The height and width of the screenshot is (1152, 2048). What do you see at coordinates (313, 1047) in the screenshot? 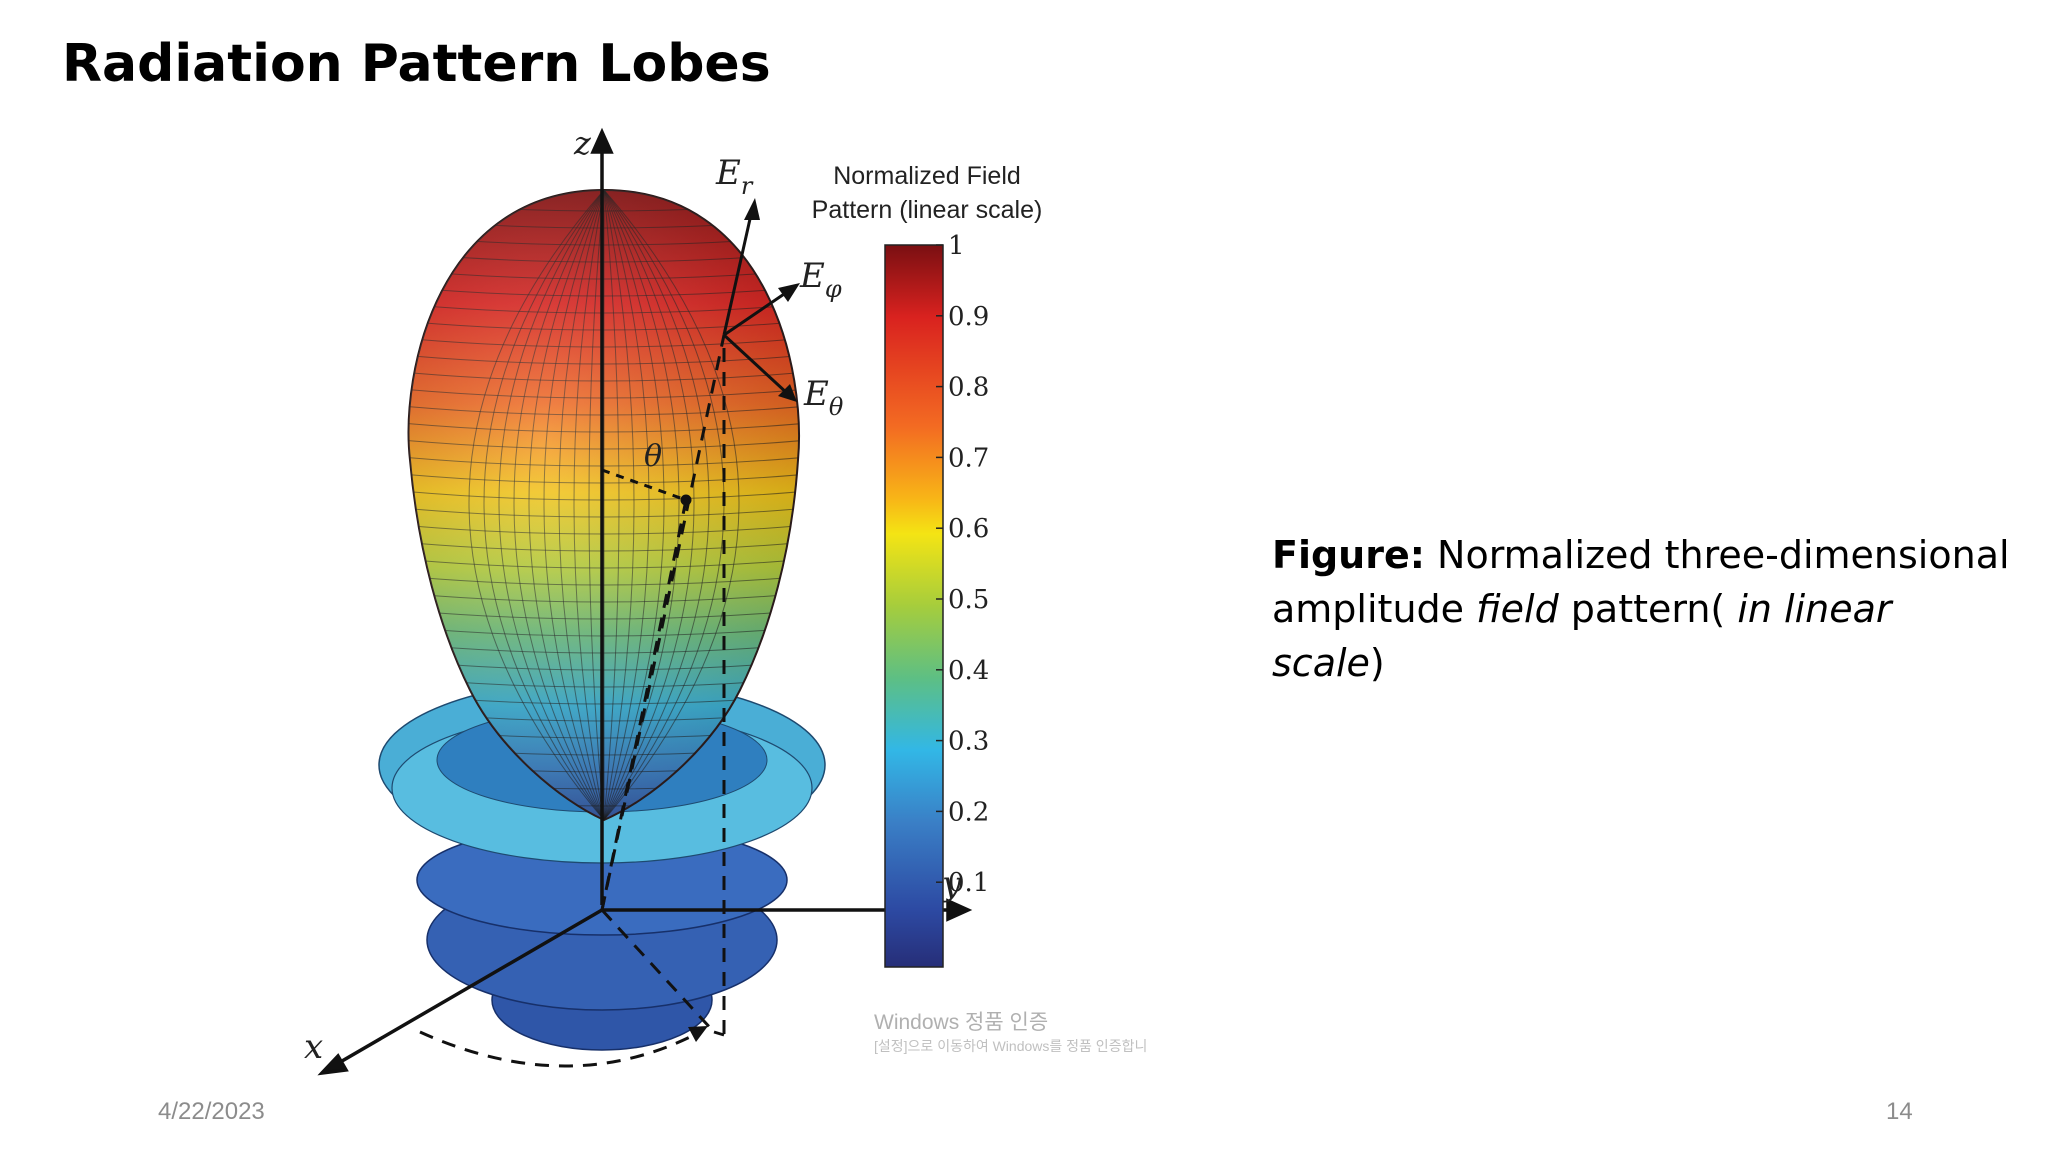
I see `x-axis-label: x` at bounding box center [313, 1047].